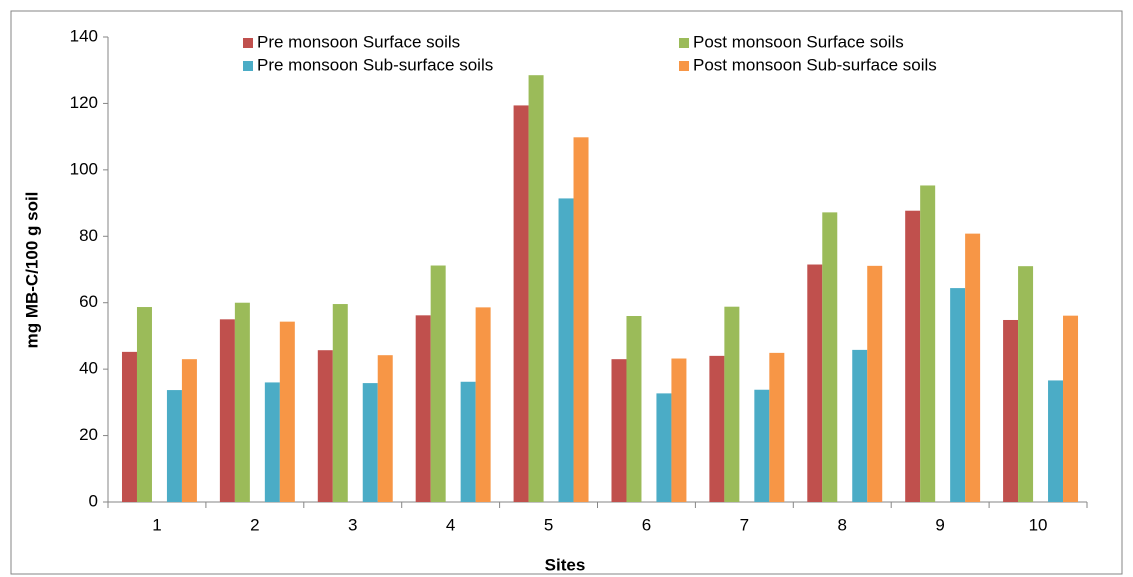 The image size is (1133, 577). Describe the element at coordinates (1038, 524) in the screenshot. I see `x-tick-label: 10` at that location.